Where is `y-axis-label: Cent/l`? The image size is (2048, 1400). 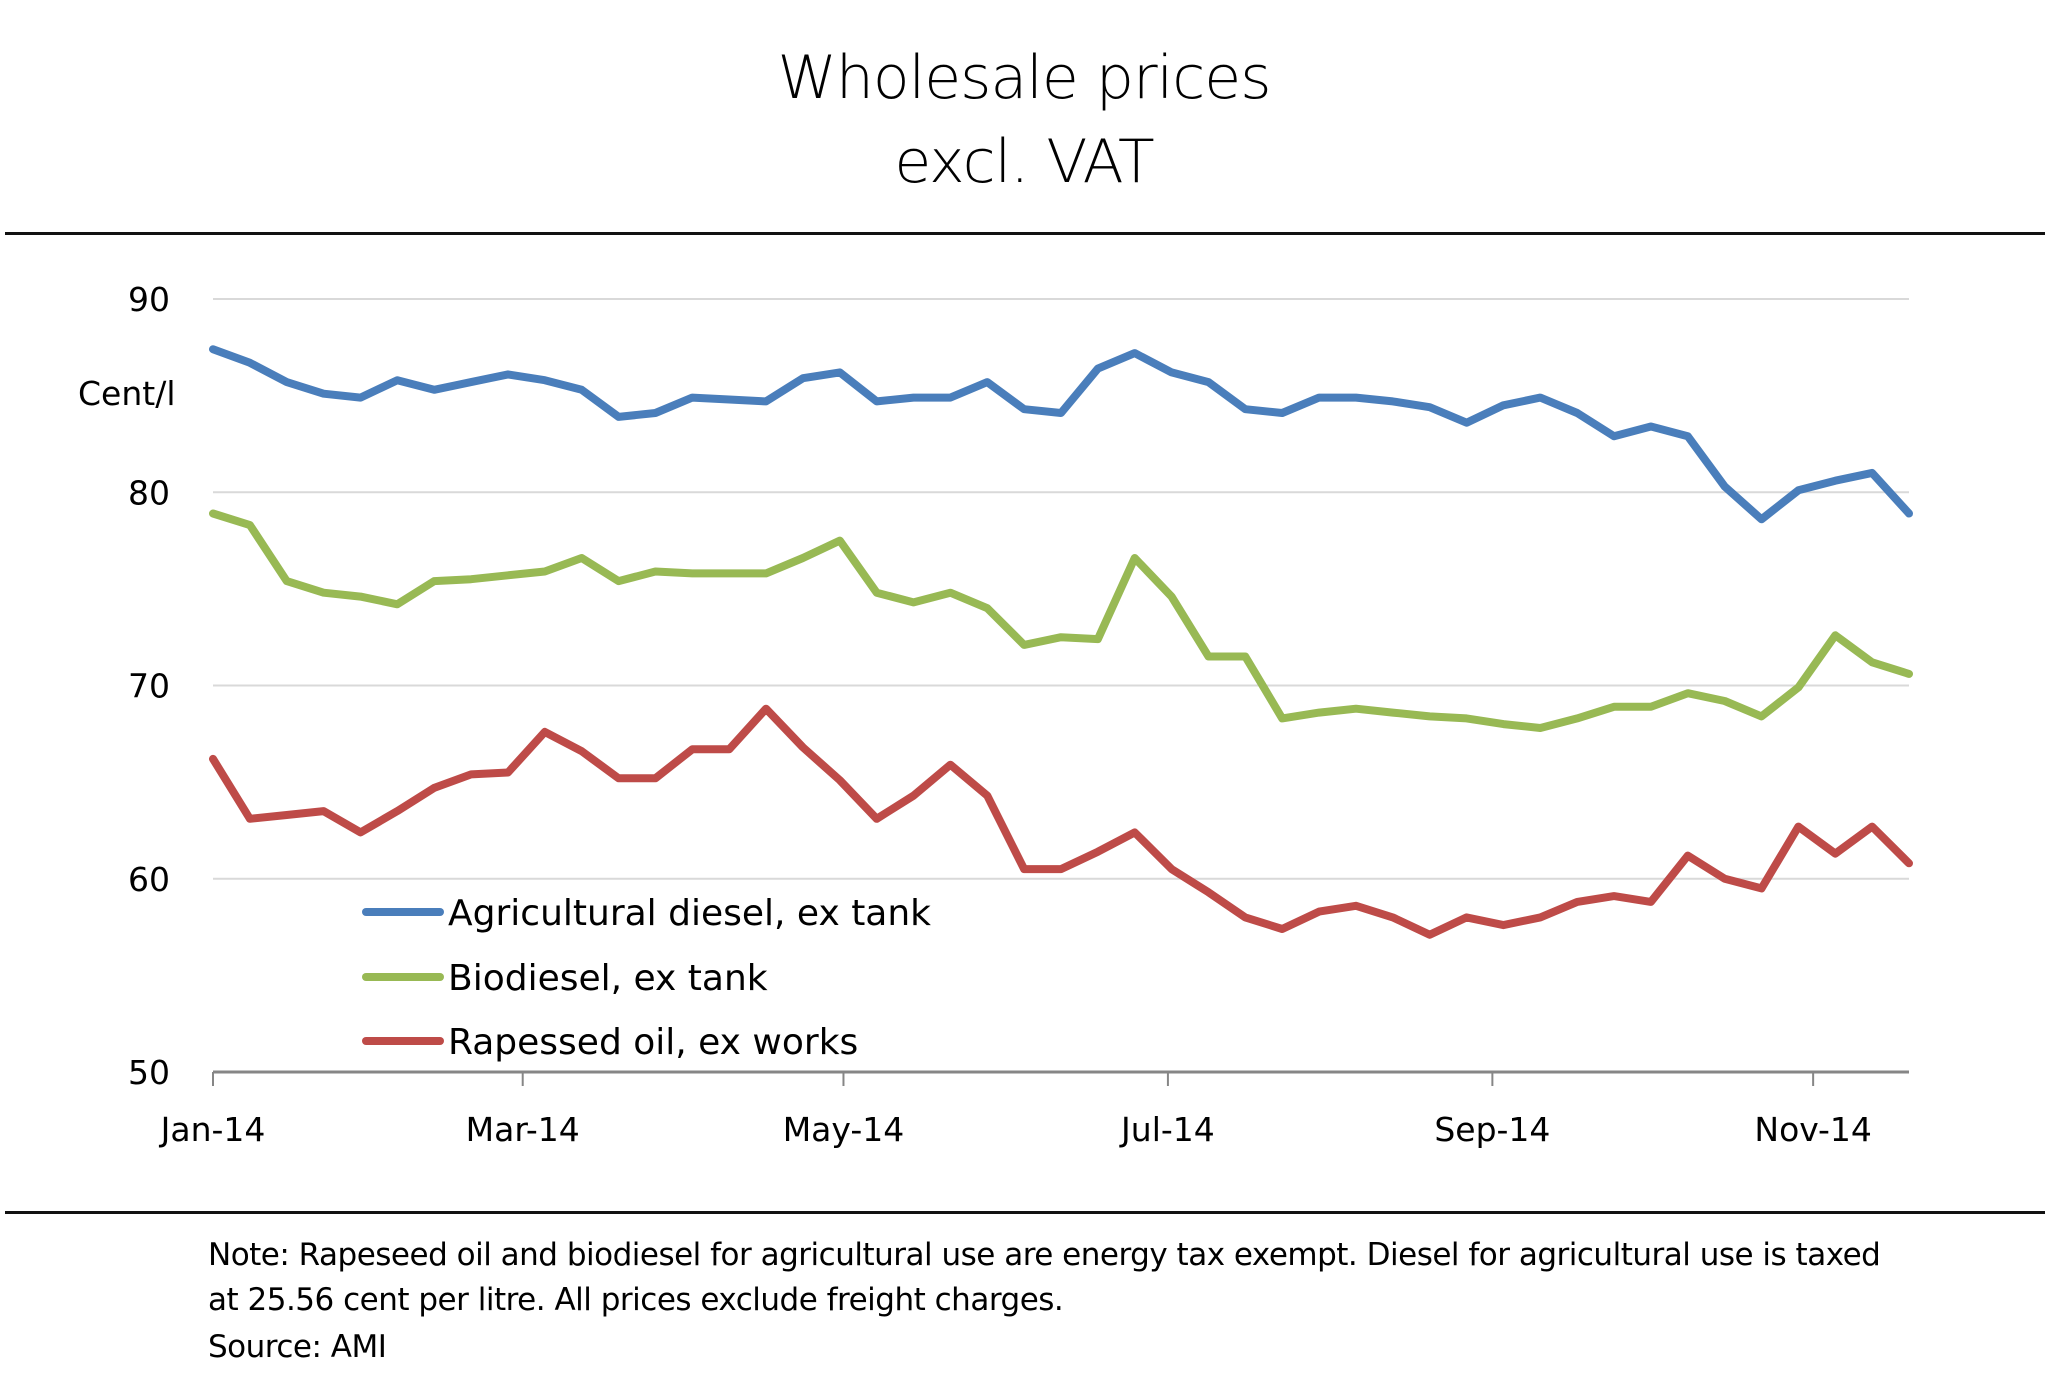 y-axis-label: Cent/l is located at coordinates (127, 393).